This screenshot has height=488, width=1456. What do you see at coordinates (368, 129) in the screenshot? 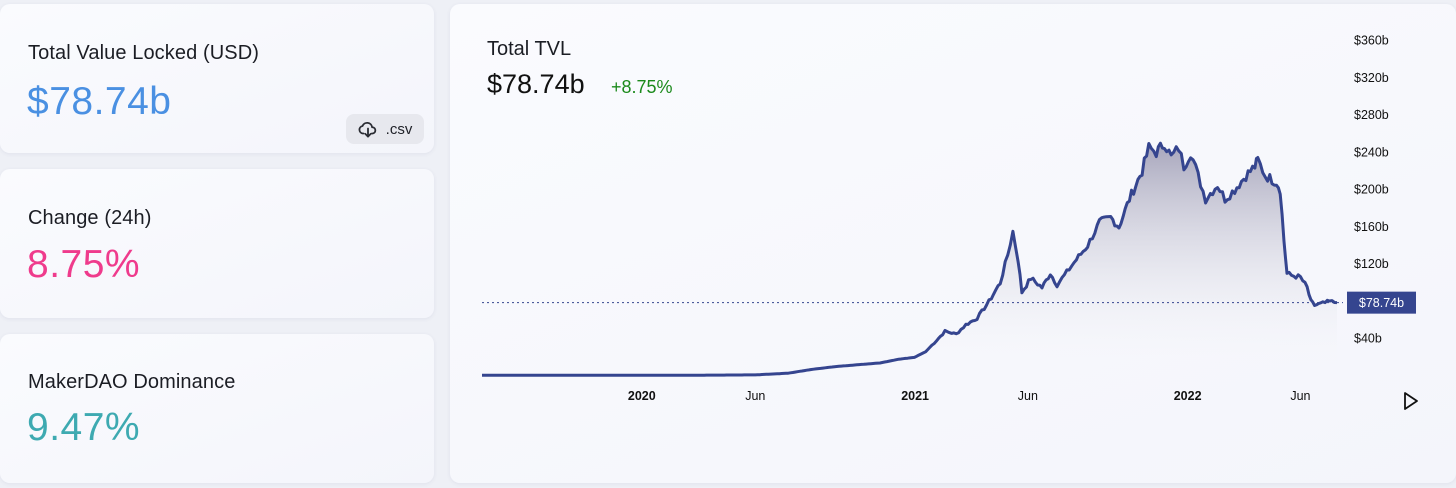
I see `download-cloud-icon` at bounding box center [368, 129].